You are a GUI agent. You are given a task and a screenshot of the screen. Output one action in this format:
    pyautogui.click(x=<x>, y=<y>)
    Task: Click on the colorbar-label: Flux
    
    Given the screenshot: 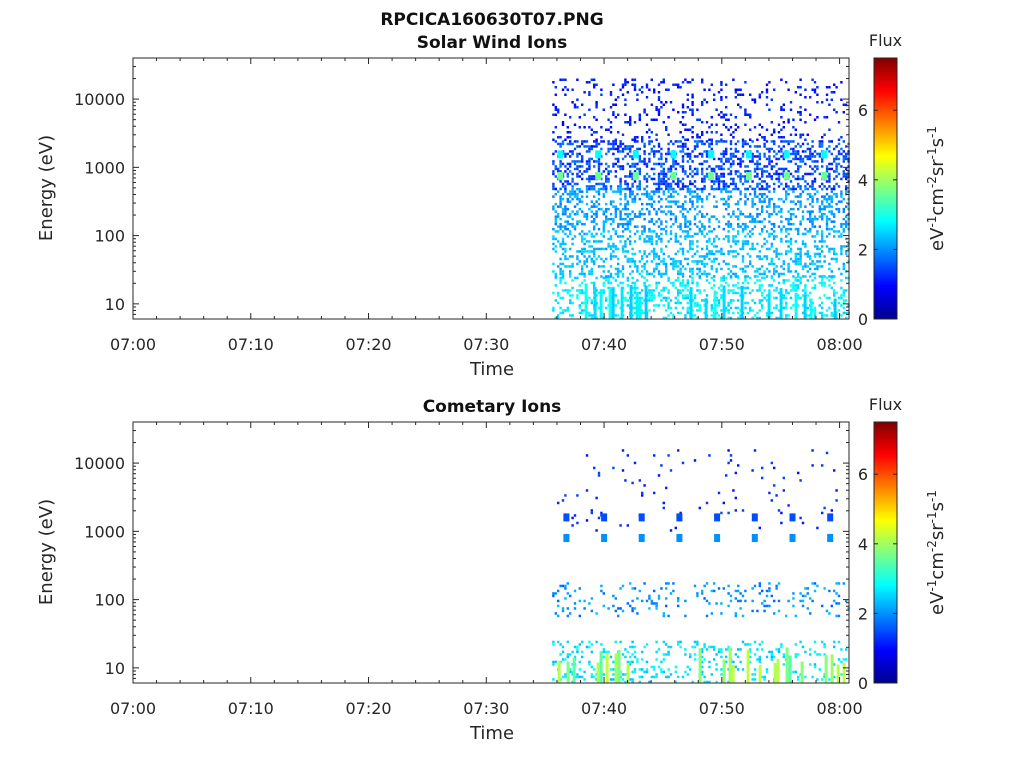 What is the action you would take?
    pyautogui.click(x=885, y=404)
    